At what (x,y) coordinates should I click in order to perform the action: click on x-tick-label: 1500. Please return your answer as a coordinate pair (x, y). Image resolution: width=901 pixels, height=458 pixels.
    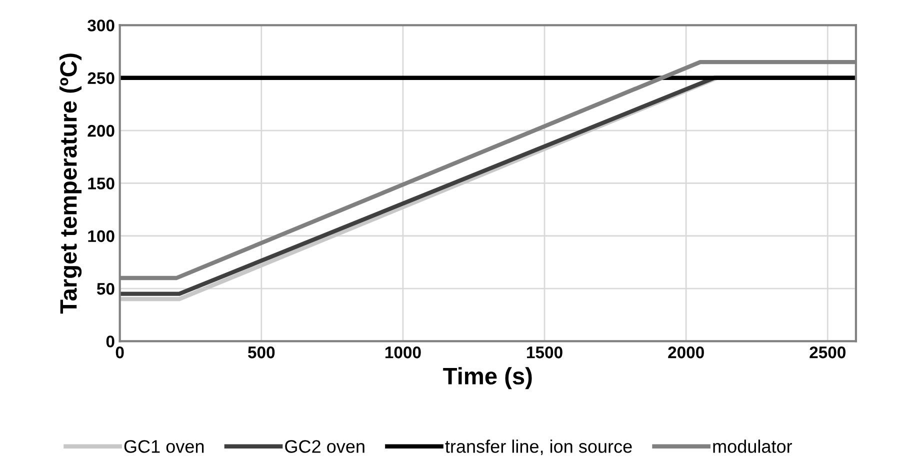
    Looking at the image, I should click on (544, 352).